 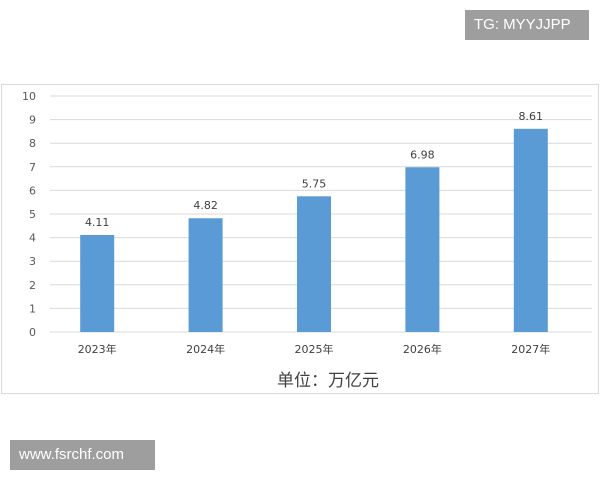 What do you see at coordinates (32, 261) in the screenshot?
I see `y-tick-label: 3` at bounding box center [32, 261].